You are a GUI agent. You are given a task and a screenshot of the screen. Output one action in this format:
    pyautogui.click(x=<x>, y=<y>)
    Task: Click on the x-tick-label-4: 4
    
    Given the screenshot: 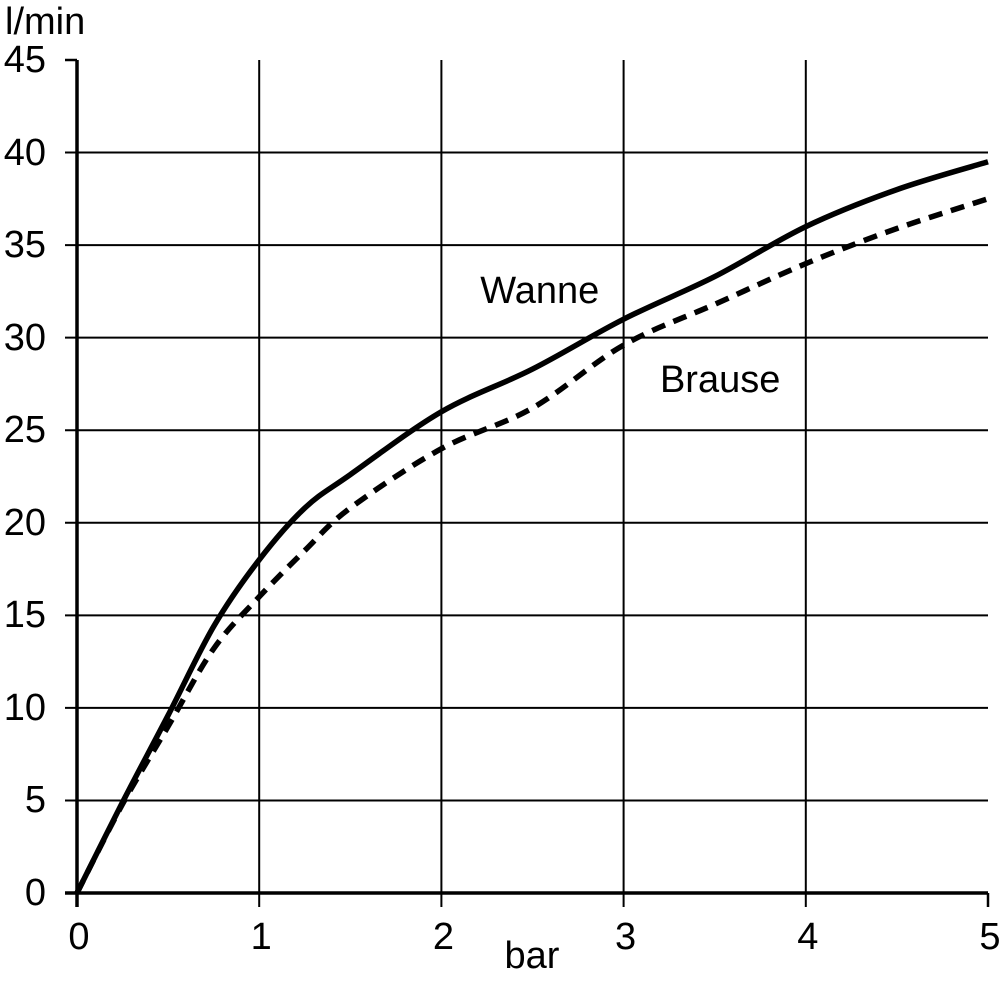 What is the action you would take?
    pyautogui.click(x=808, y=937)
    